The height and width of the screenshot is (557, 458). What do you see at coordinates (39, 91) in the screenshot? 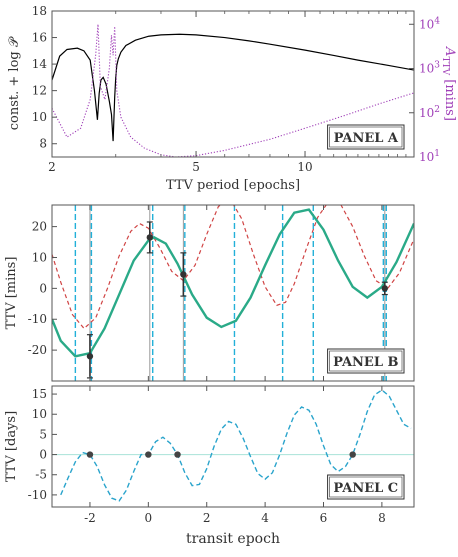
I see `y-tick-label: 12` at bounding box center [39, 91].